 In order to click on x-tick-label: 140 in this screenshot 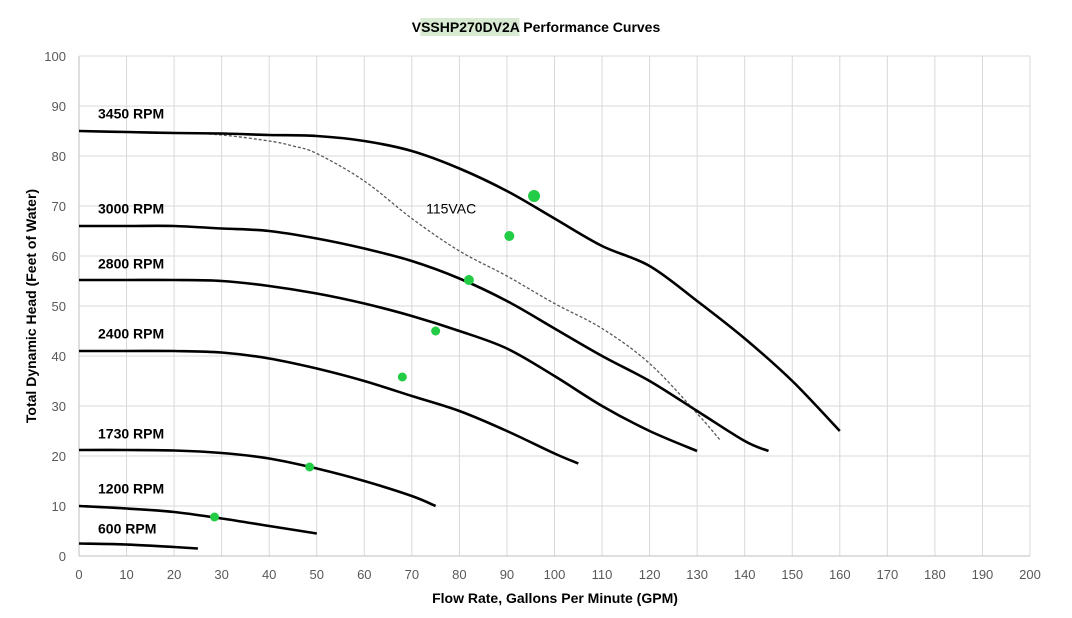, I will do `click(745, 574)`.